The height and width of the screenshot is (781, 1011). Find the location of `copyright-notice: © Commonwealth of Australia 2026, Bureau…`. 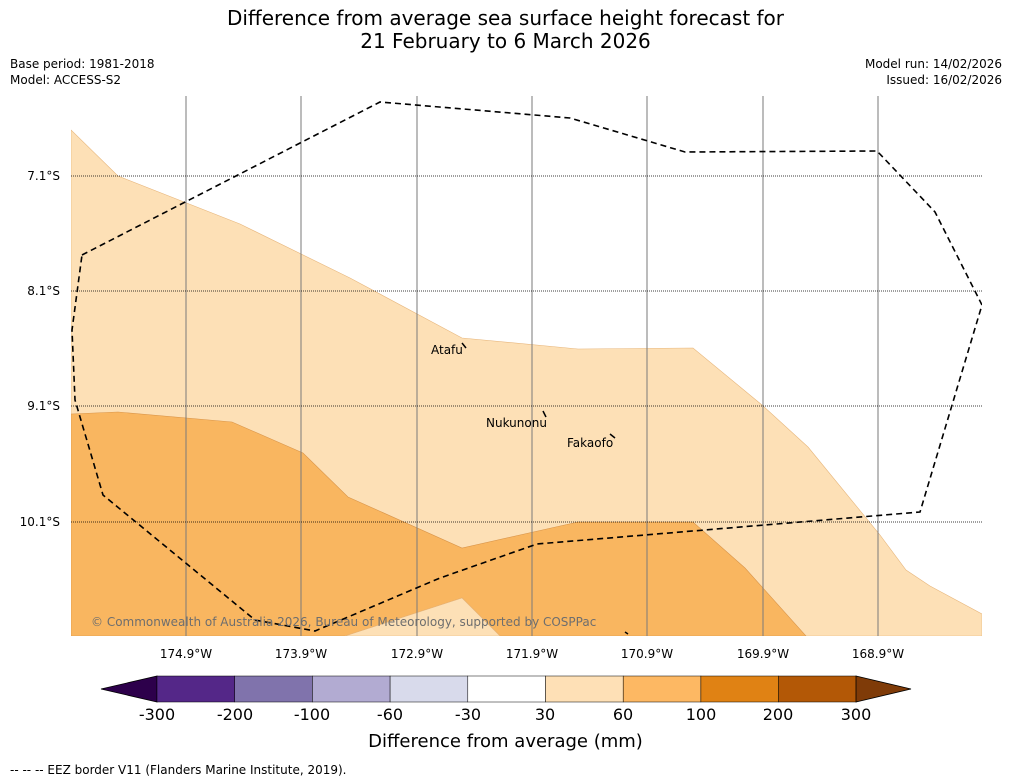

copyright-notice: © Commonwealth of Australia 2026, Bureau… is located at coordinates (343, 622).